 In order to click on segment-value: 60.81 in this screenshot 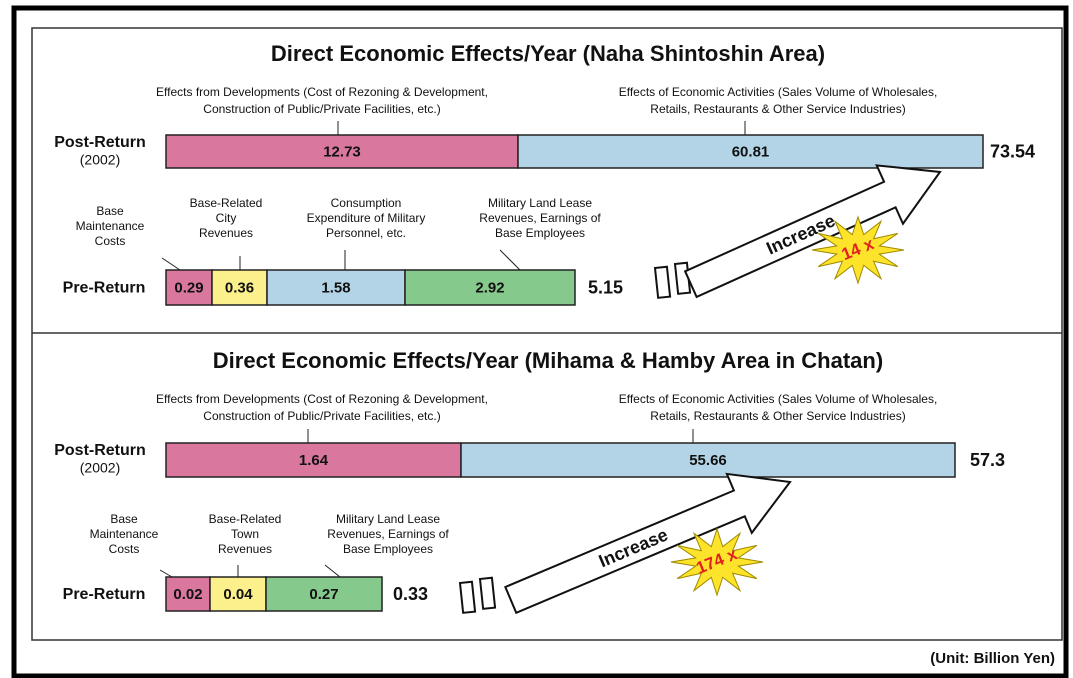, I will do `click(751, 151)`.